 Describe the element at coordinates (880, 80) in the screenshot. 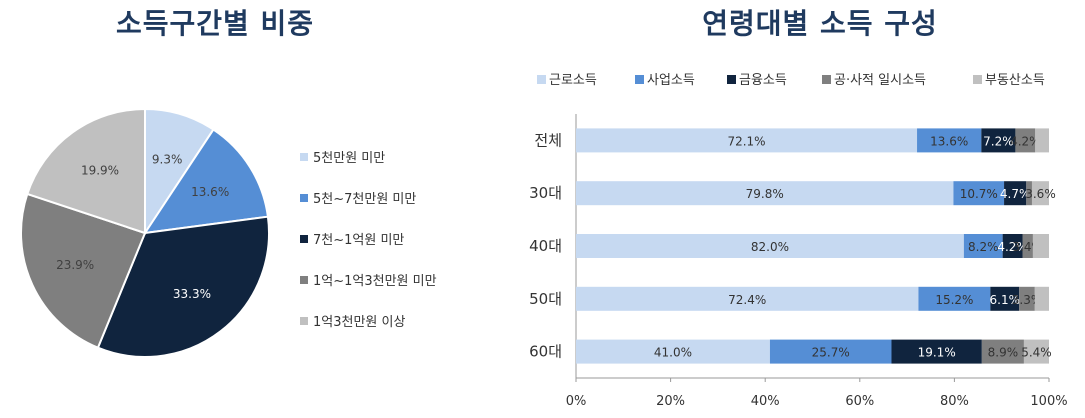

I see `legend-label: 공·사적 일시소득` at that location.